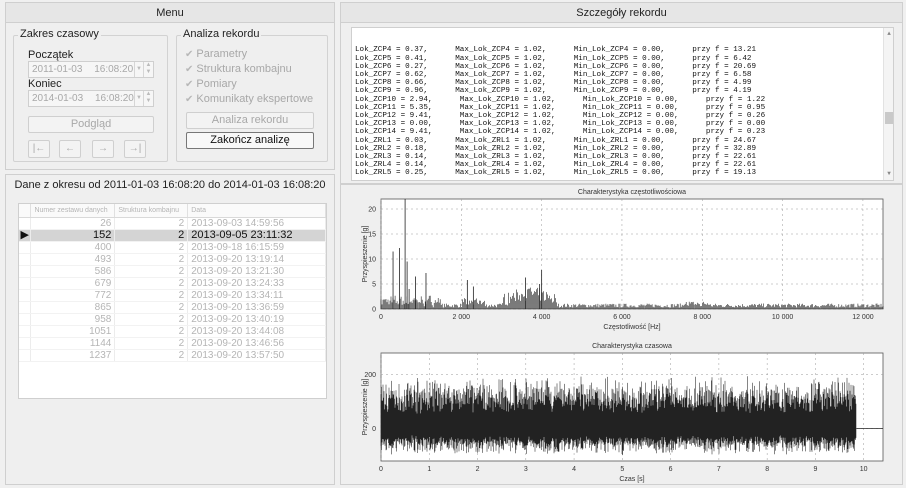  What do you see at coordinates (374, 310) in the screenshot?
I see `freq-ytick: 0` at bounding box center [374, 310].